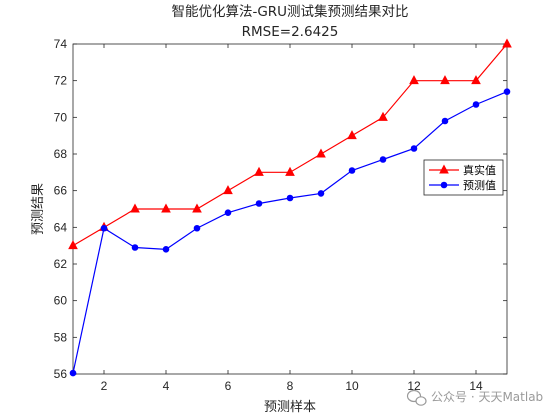  What do you see at coordinates (61, 264) in the screenshot?
I see `y-tick-label: 62` at bounding box center [61, 264].